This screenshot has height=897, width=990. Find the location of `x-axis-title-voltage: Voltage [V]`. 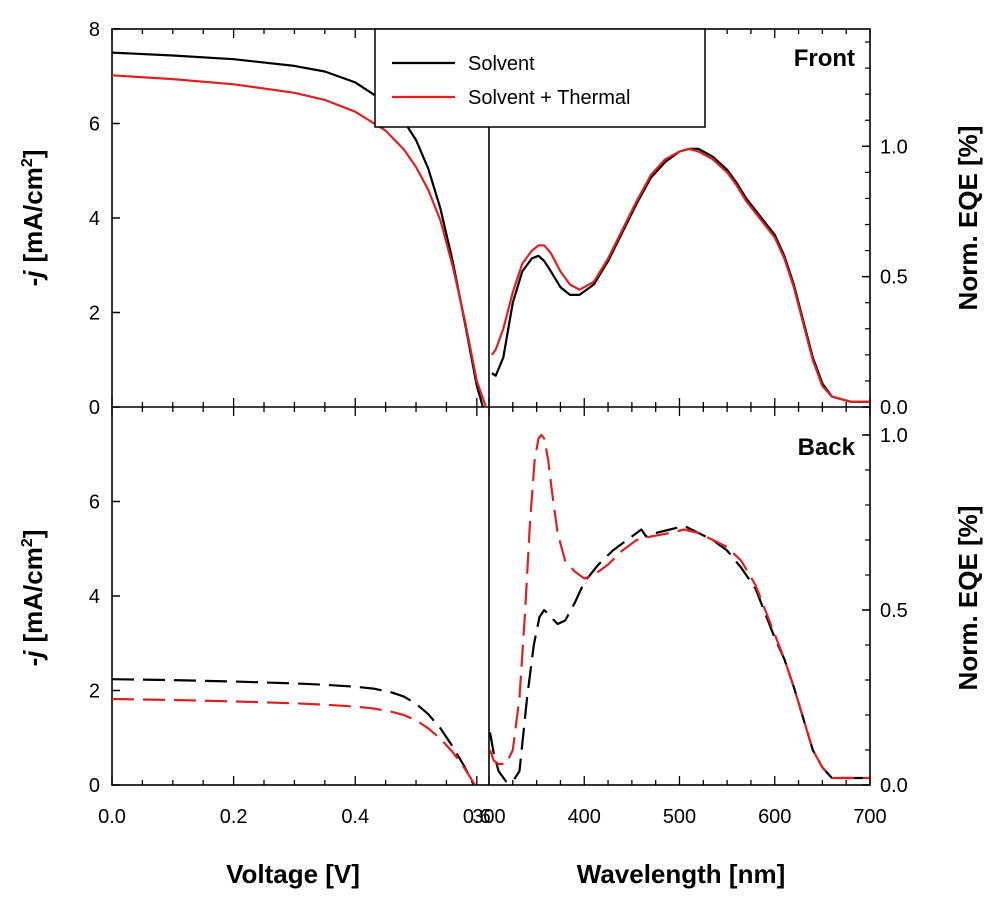

x-axis-title-voltage: Voltage [V] is located at coordinates (293, 874).